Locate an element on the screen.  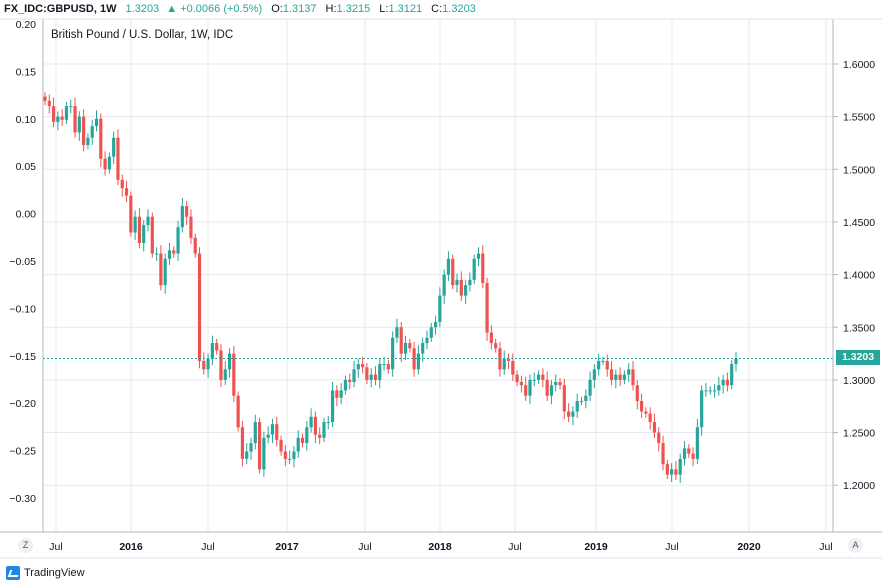
right-tick-label: 1.2000 is located at coordinates (859, 486).